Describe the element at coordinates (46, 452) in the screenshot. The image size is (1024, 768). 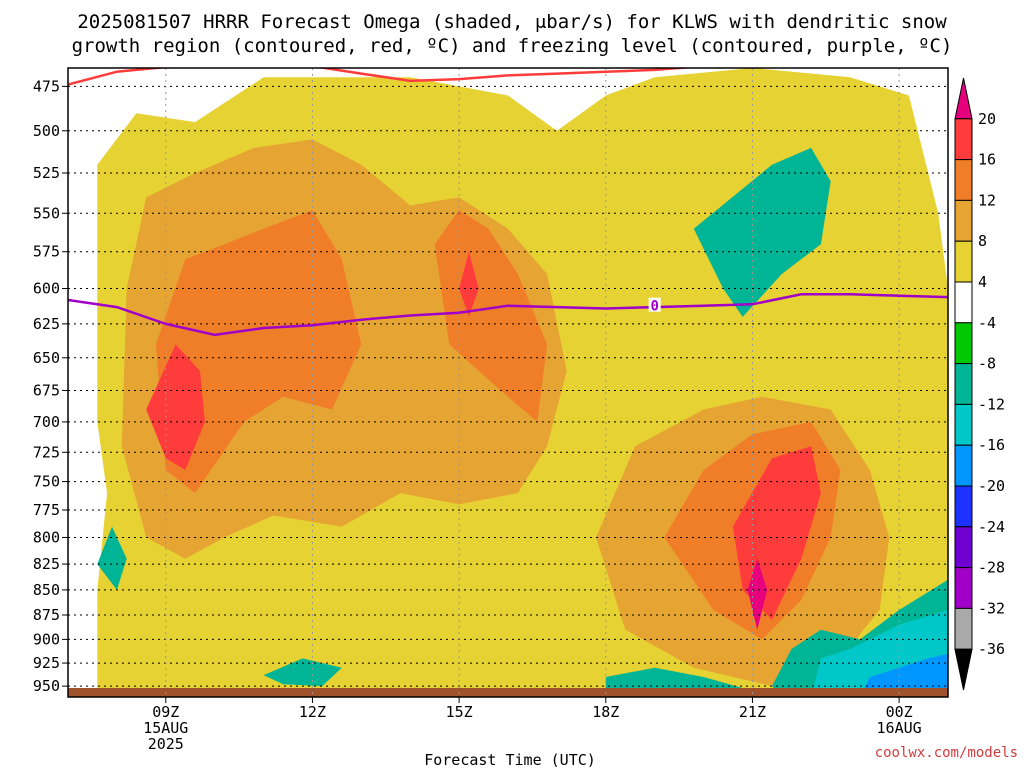
I see `y-tick-label: 725` at that location.